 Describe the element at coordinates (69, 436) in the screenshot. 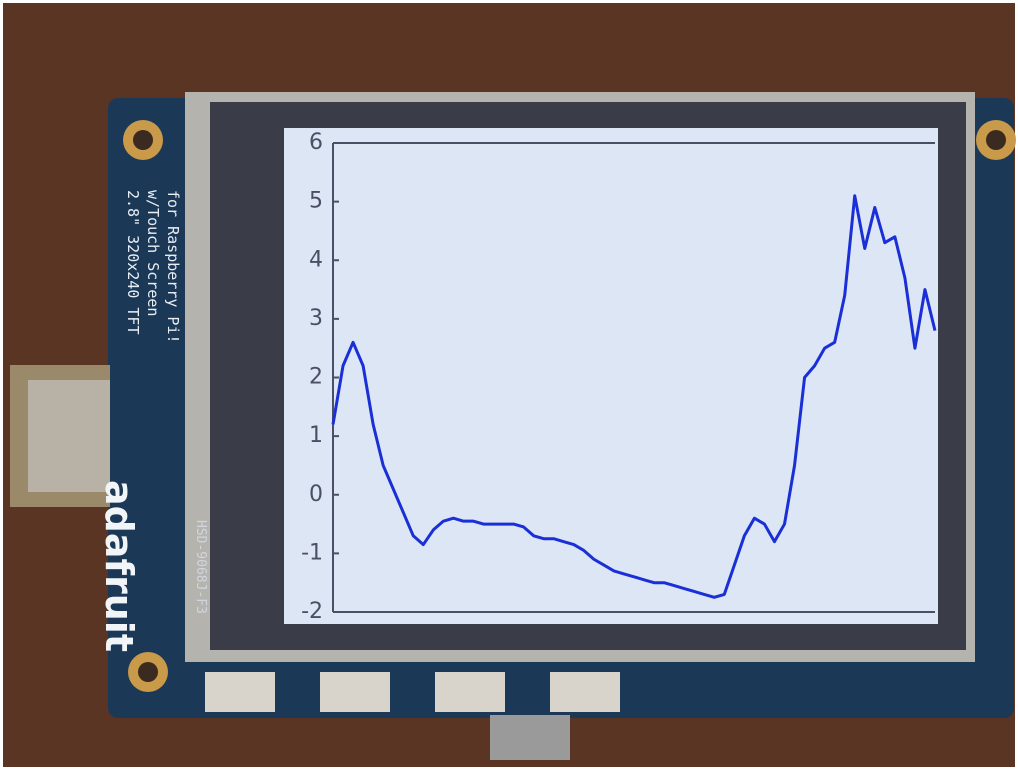

I see `usb-port-inner` at that location.